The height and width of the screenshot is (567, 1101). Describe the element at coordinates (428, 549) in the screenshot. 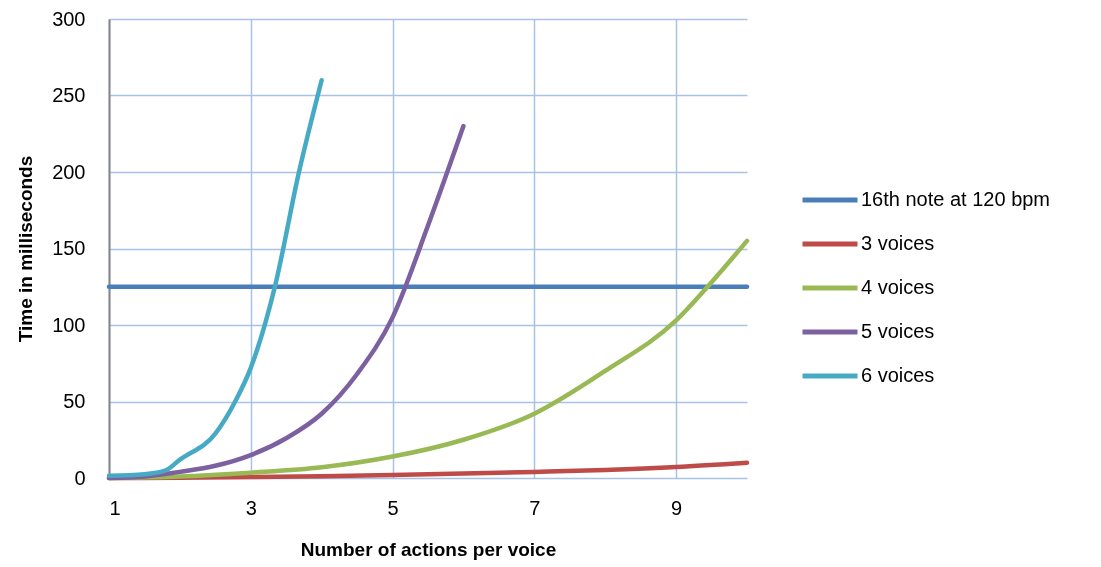

I see `x-axis-title: Number of actions per voice` at that location.